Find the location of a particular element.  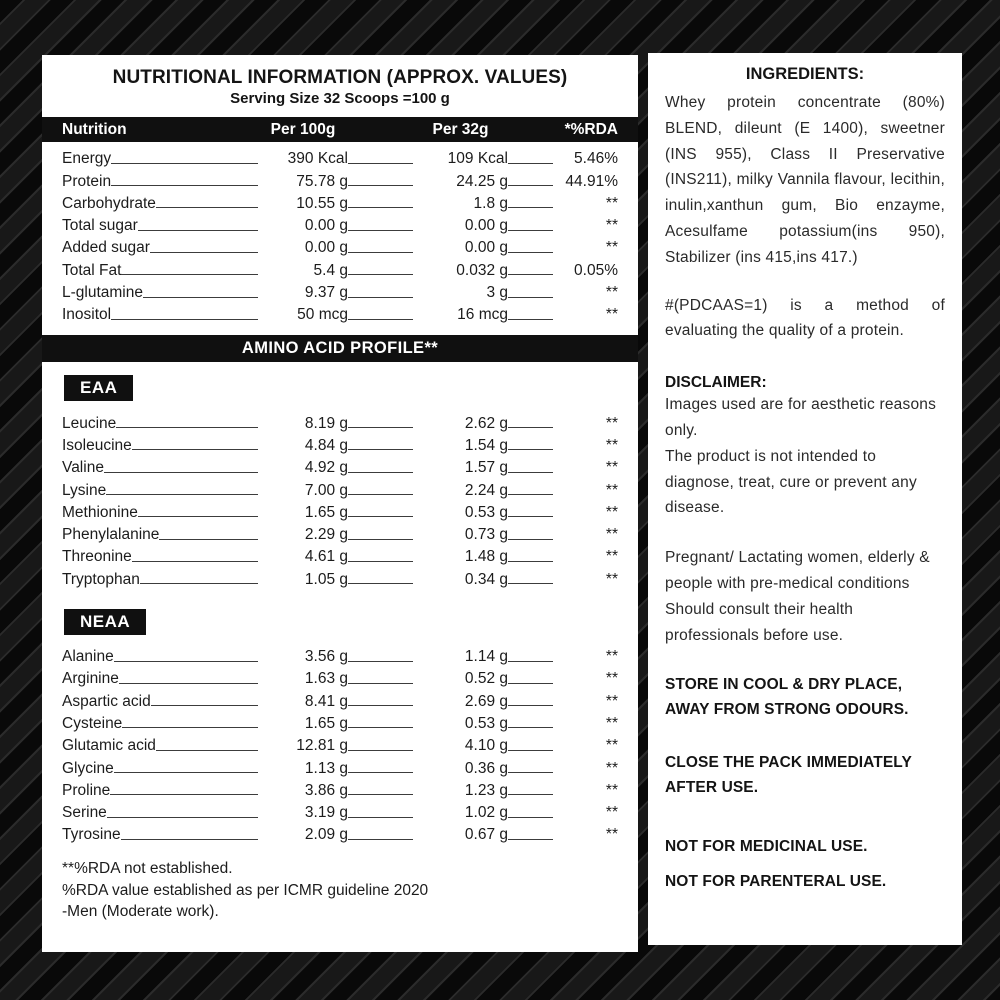

value-per-100g: 50 mcg is located at coordinates (322, 315).